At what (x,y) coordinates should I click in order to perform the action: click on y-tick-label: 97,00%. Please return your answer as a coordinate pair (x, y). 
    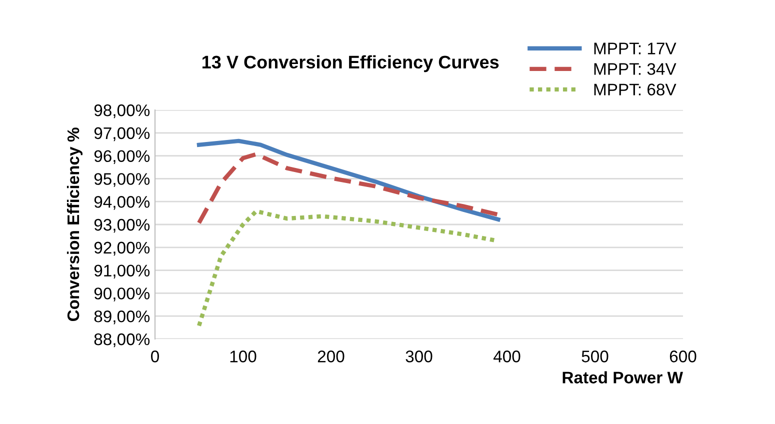
    Looking at the image, I should click on (122, 134).